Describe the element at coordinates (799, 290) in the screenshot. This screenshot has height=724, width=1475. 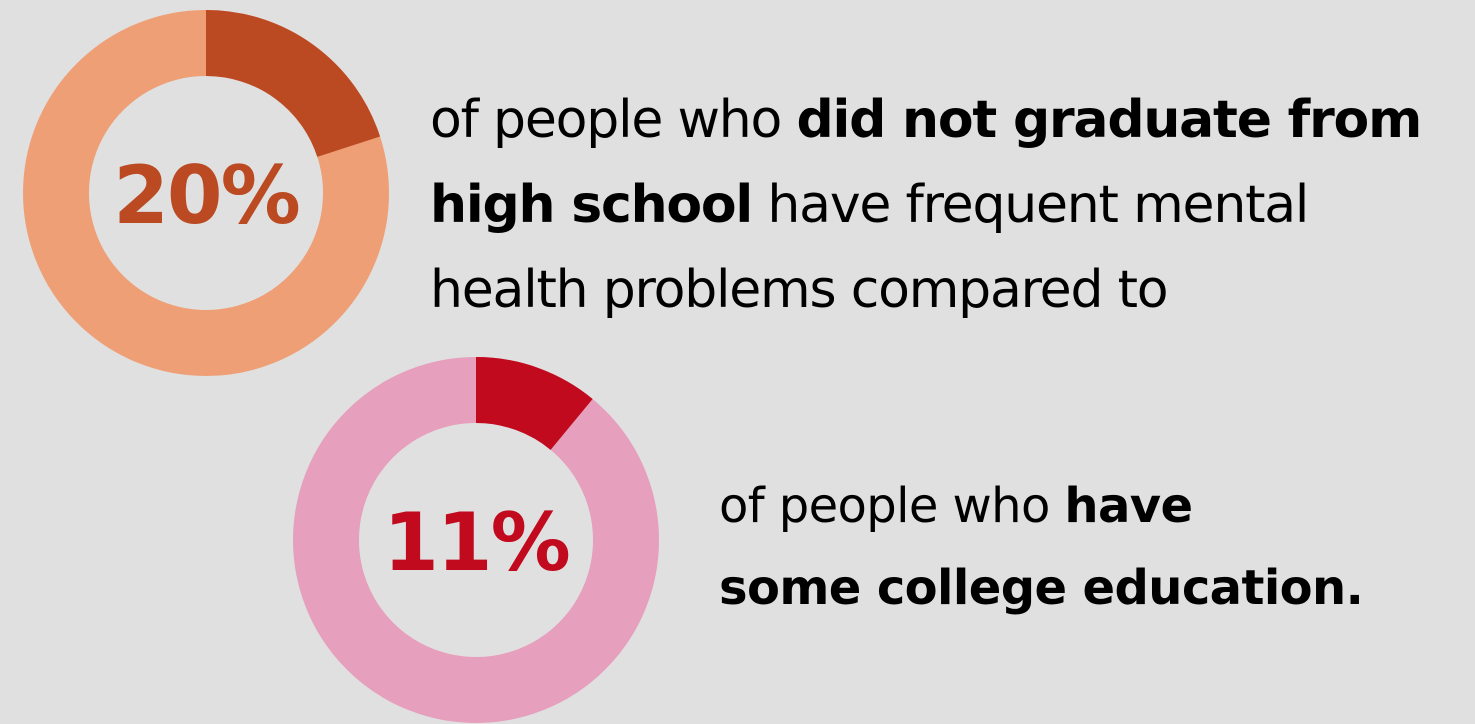
I see `caption-text: health problems compared to` at that location.